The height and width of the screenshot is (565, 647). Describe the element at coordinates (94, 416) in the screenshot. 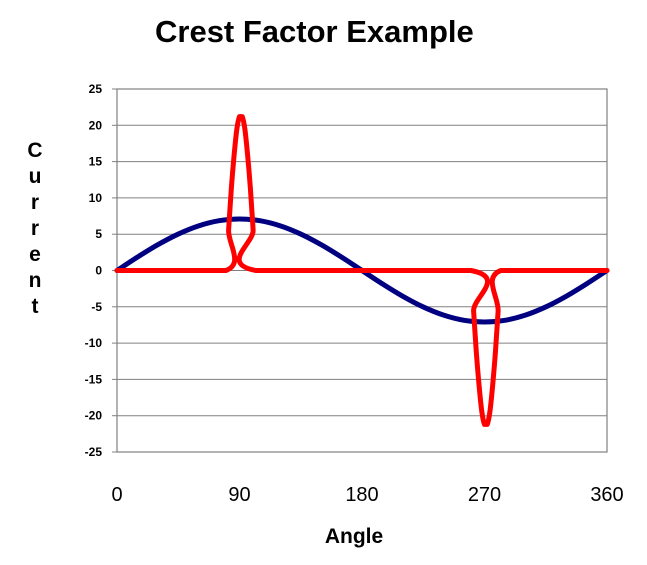

I see `y-tick-label: -20` at that location.